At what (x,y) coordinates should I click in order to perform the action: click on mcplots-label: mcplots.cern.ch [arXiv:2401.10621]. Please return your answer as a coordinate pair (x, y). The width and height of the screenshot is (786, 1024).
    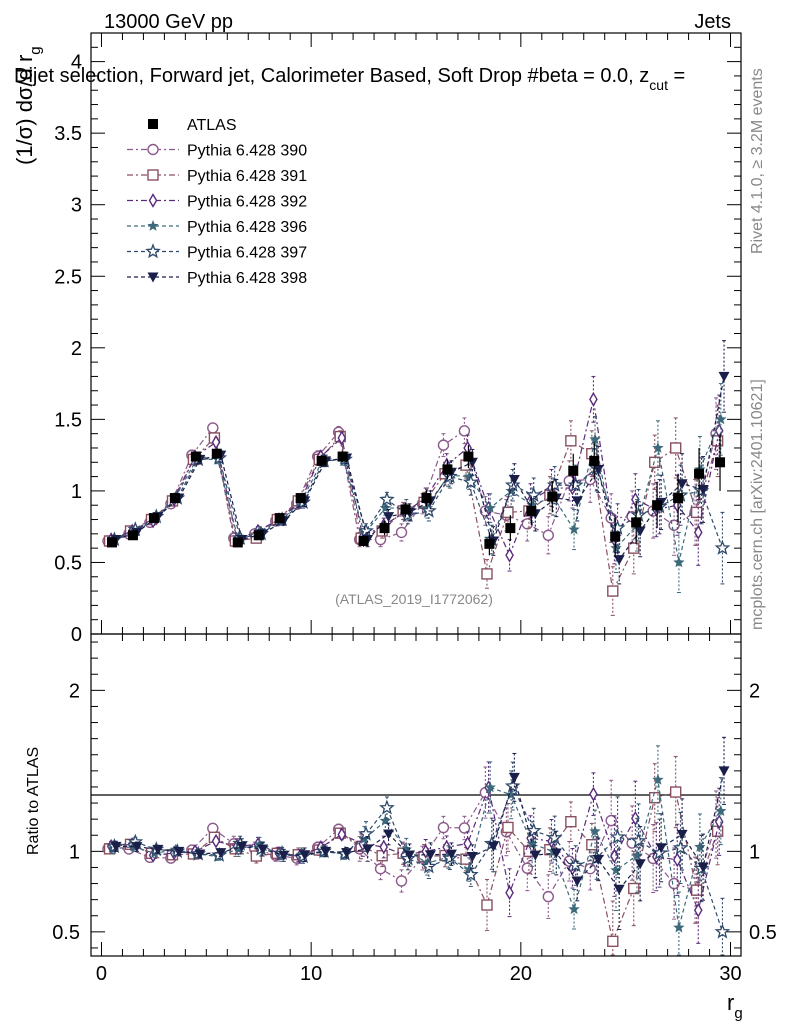
    Looking at the image, I should click on (757, 504).